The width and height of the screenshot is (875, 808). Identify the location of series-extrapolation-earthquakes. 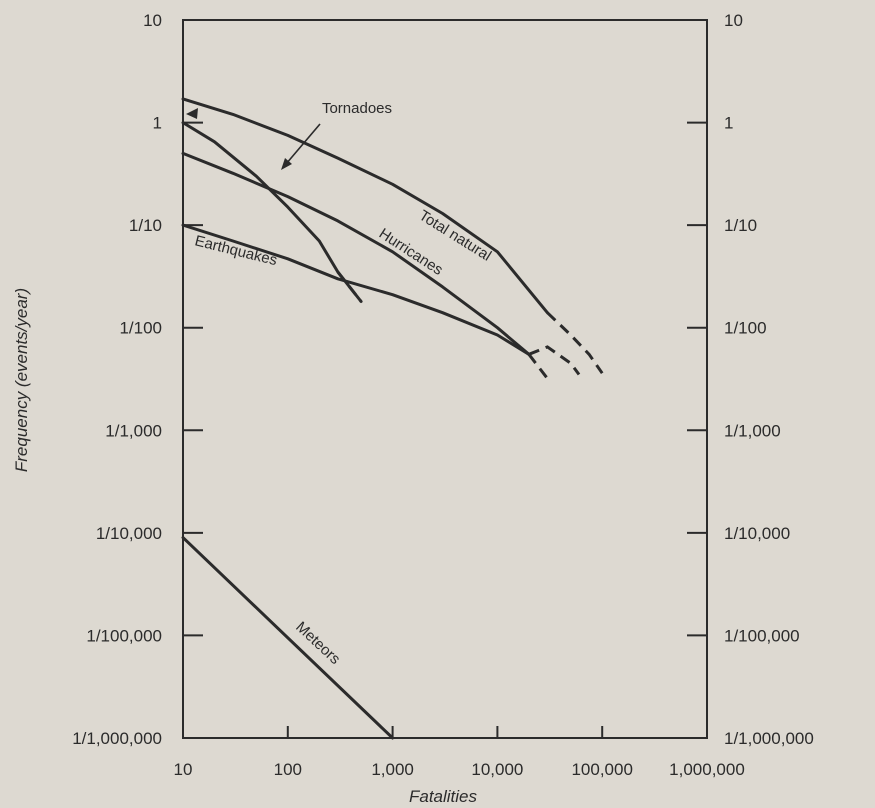
(538, 366).